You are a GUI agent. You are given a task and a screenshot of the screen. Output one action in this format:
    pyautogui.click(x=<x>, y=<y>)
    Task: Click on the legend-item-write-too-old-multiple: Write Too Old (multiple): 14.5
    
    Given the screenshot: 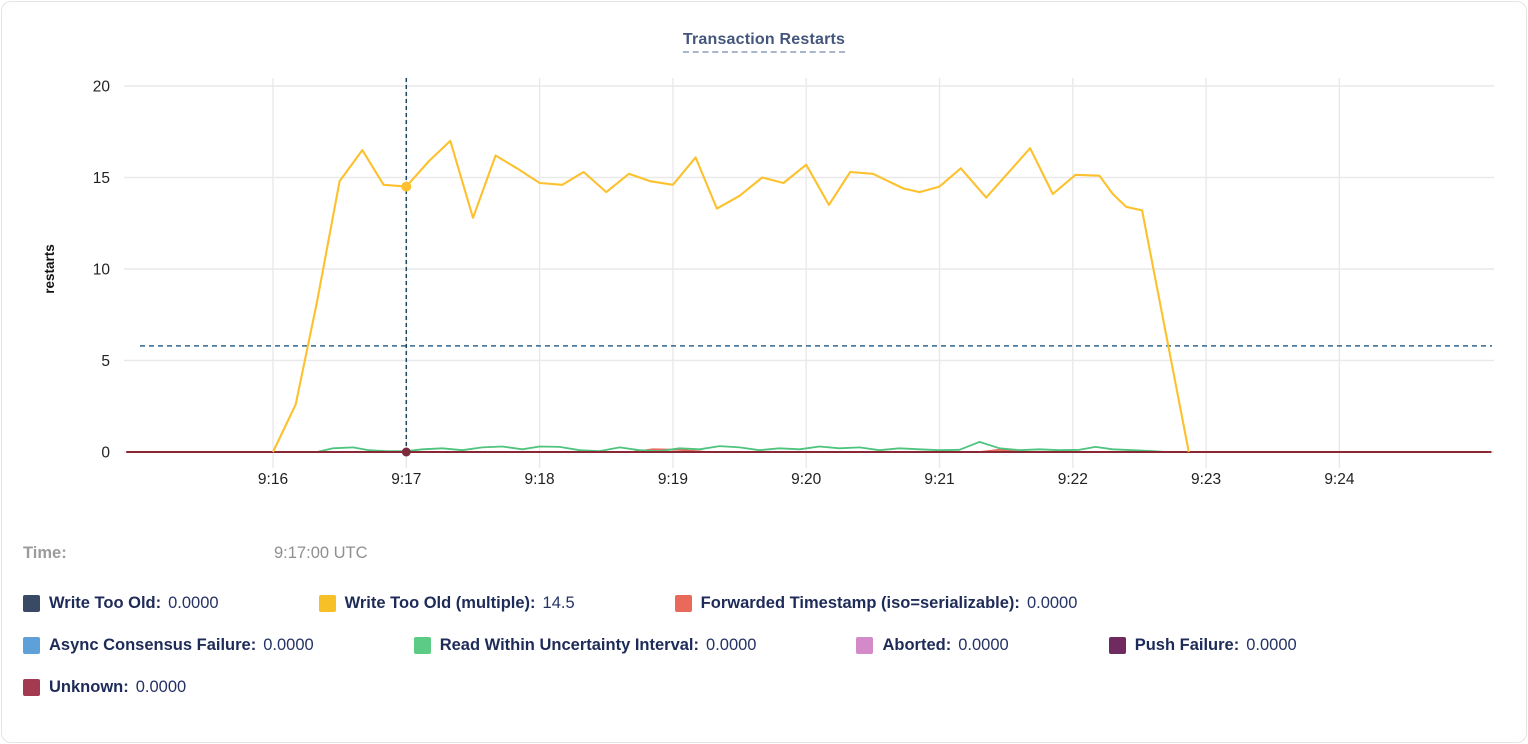 What is the action you would take?
    pyautogui.click(x=446, y=603)
    